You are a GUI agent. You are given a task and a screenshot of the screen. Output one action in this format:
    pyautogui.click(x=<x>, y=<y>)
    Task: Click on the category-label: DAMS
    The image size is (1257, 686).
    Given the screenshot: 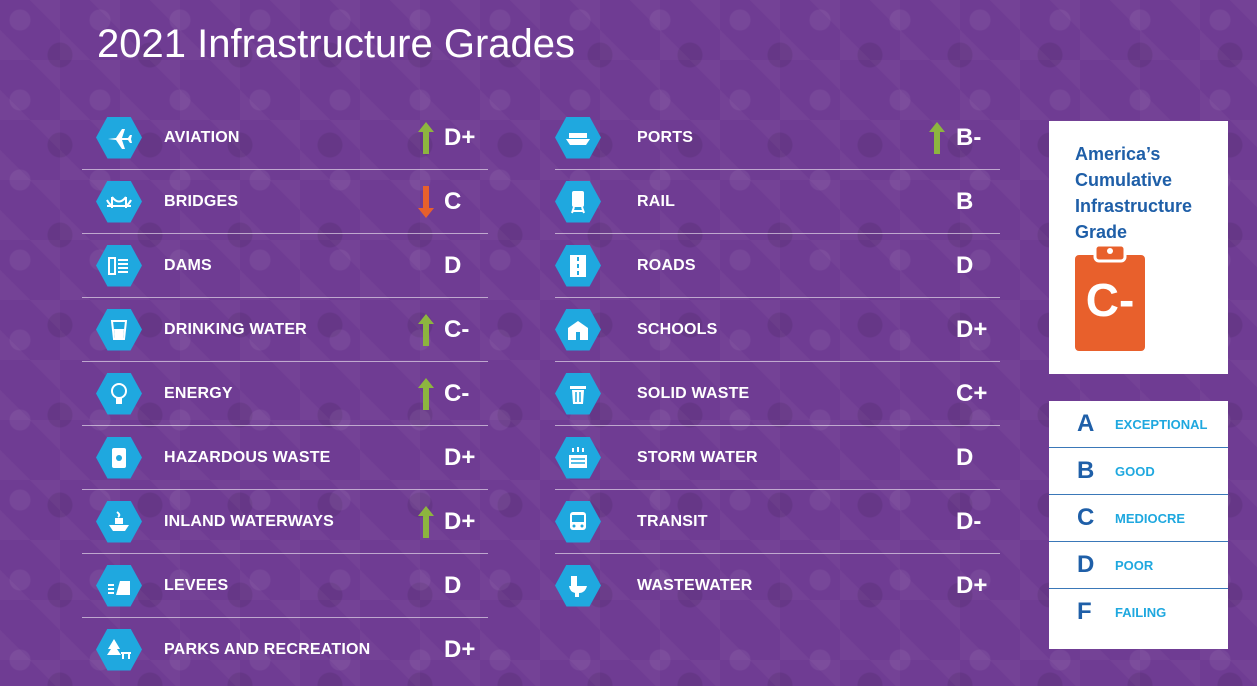 What is the action you would take?
    pyautogui.click(x=188, y=265)
    